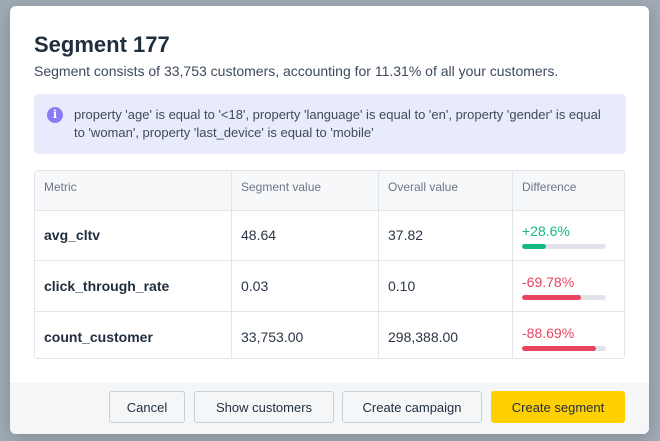 The width and height of the screenshot is (660, 441). What do you see at coordinates (98, 337) in the screenshot?
I see `metric-name: count_customer` at bounding box center [98, 337].